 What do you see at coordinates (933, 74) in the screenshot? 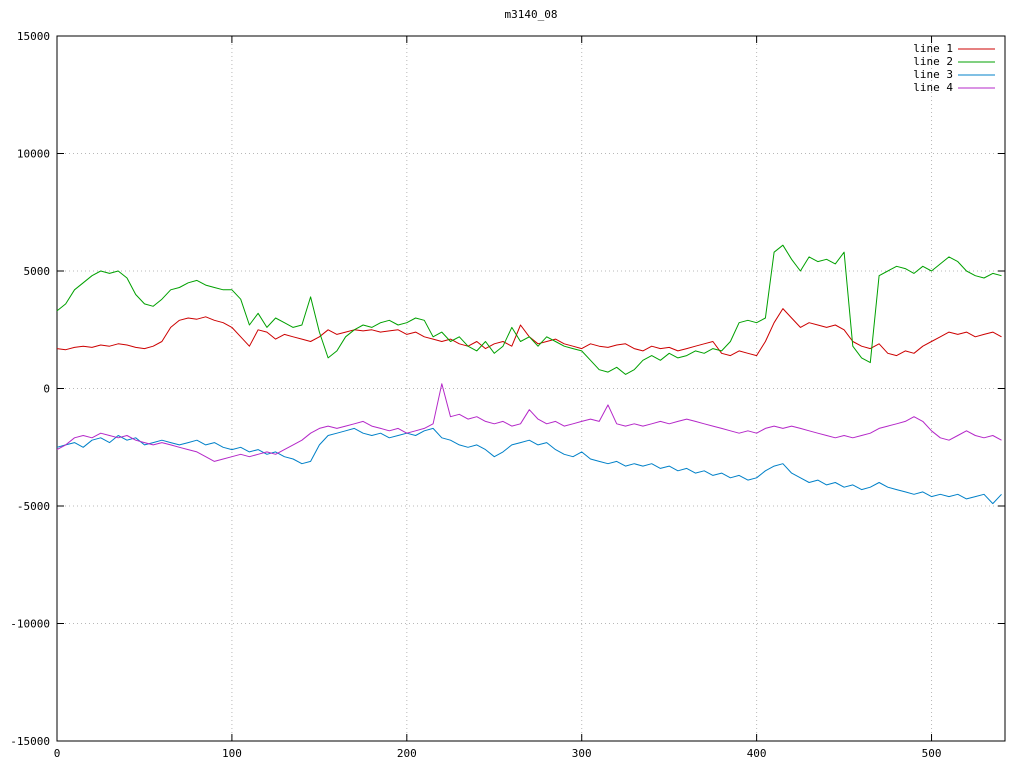
I see `legend-label: line 3` at bounding box center [933, 74].